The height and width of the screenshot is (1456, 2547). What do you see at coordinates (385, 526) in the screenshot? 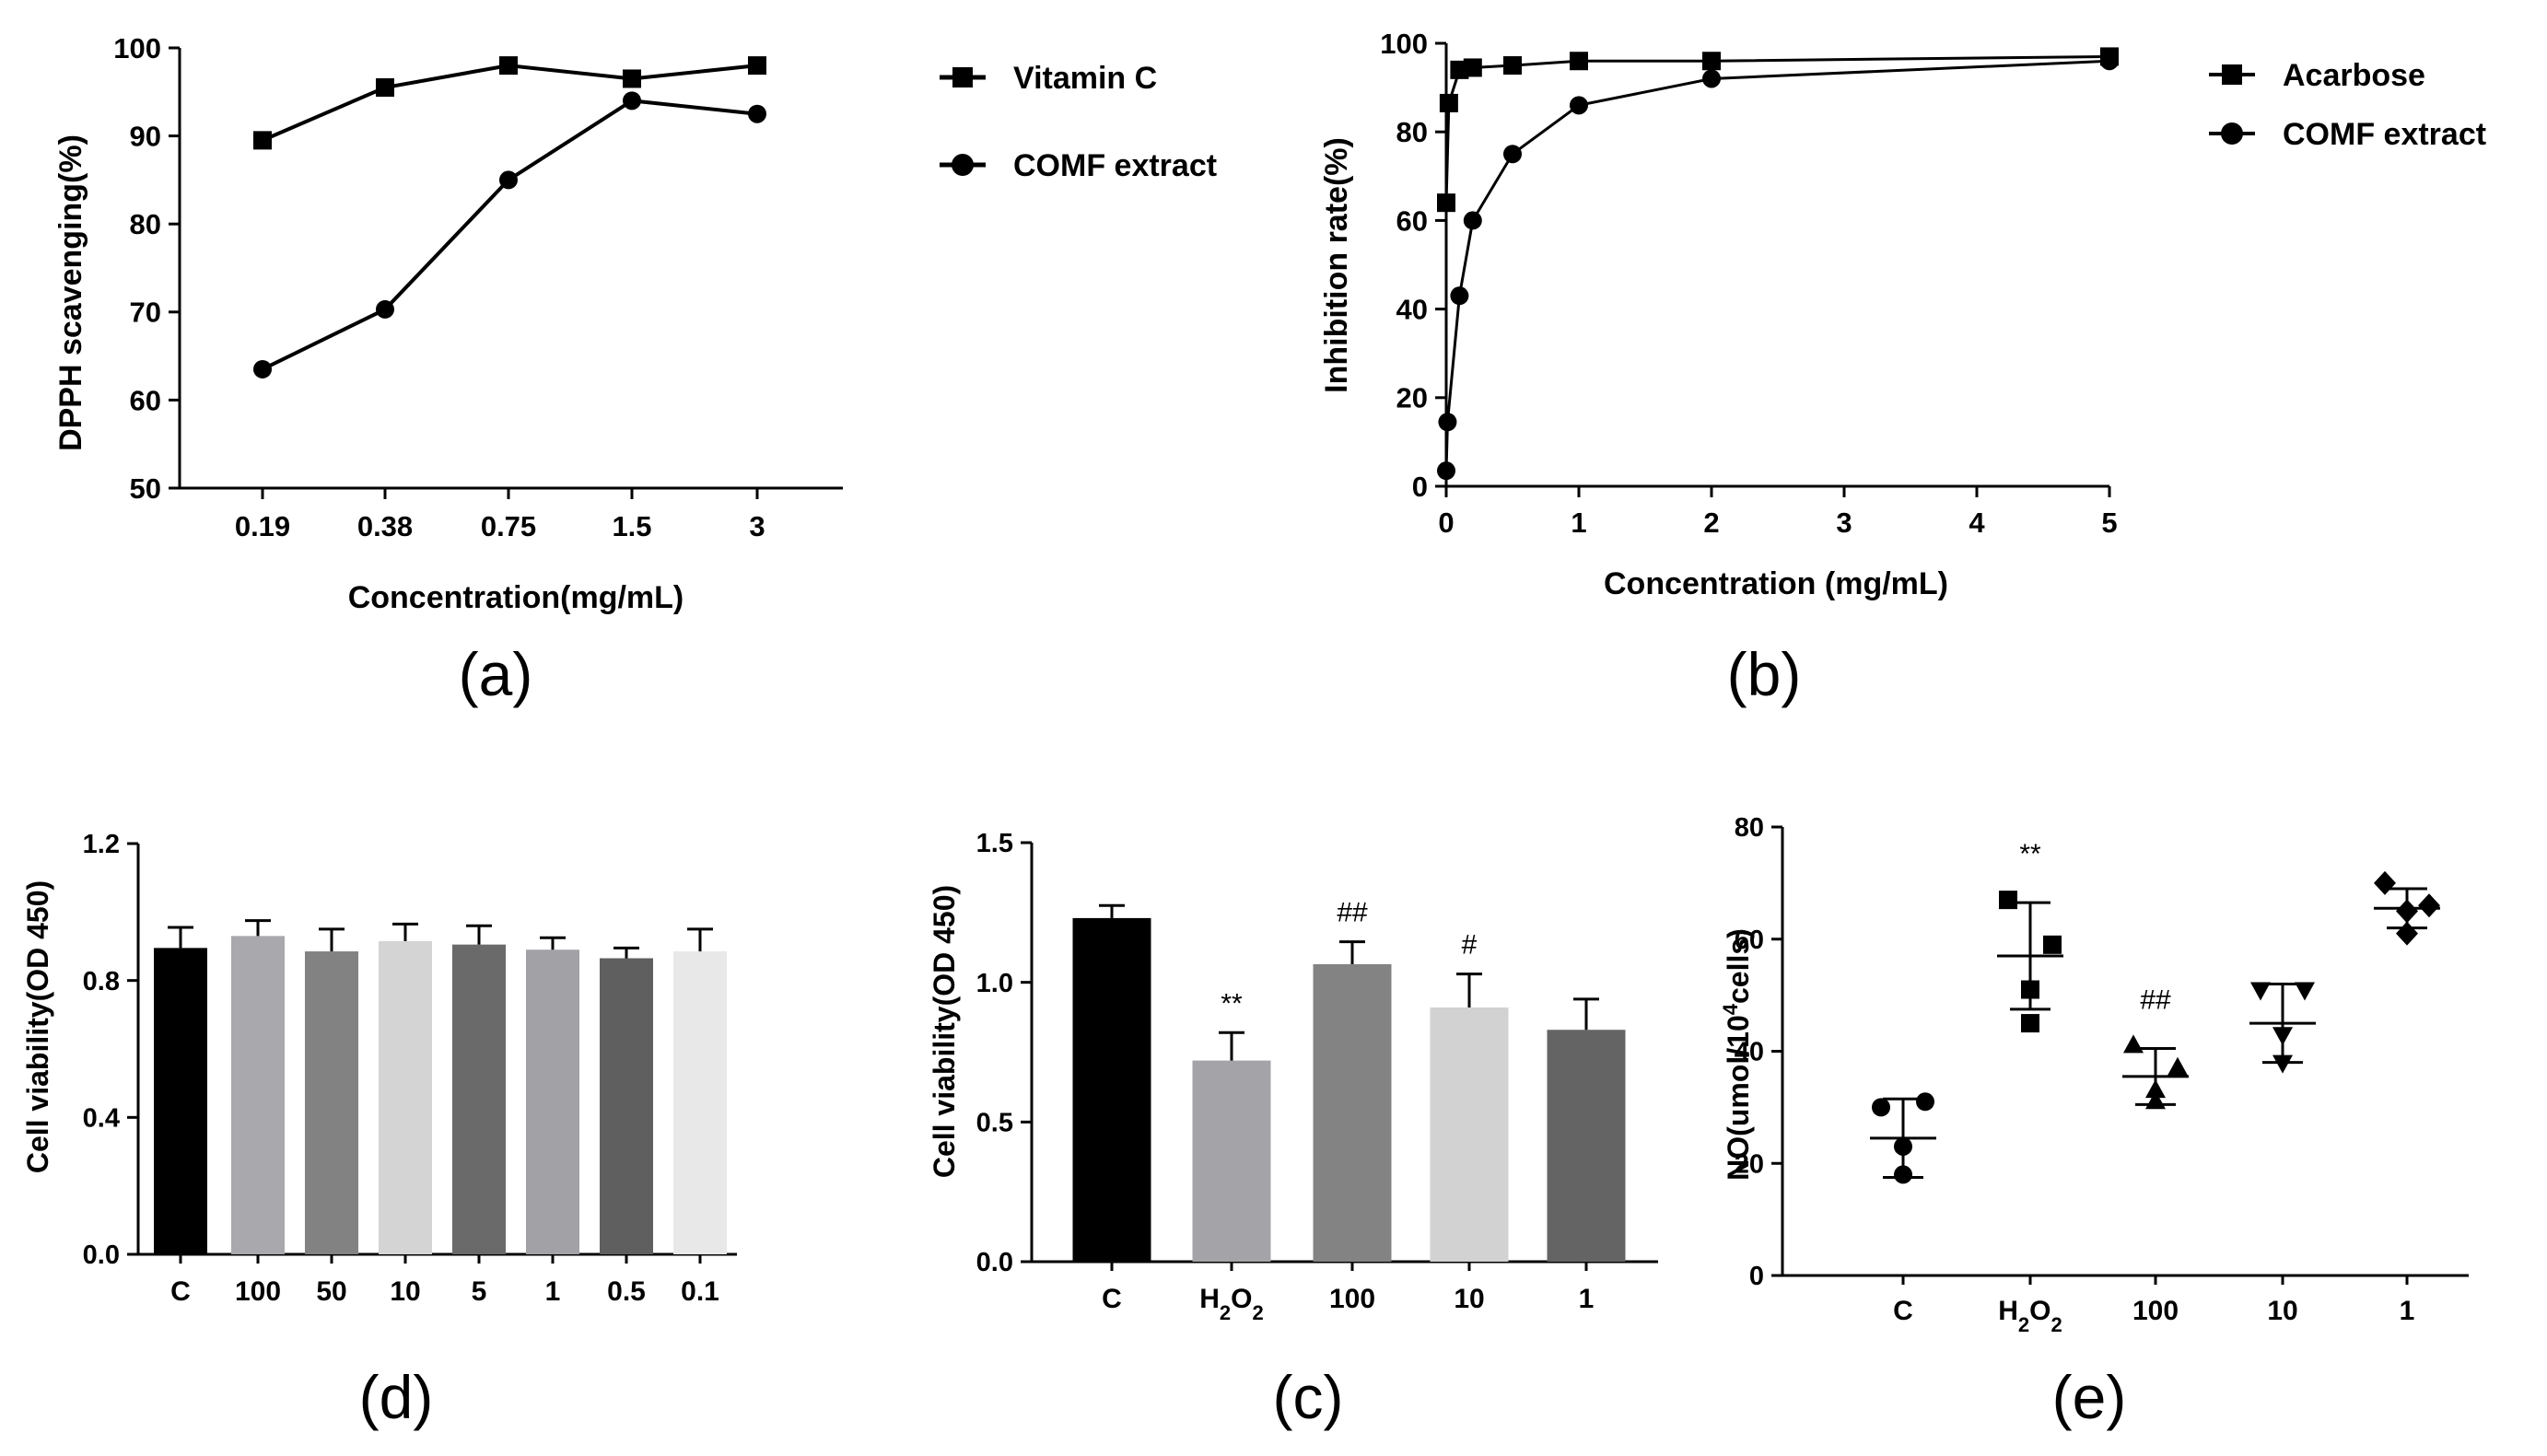
I see `x-tick-label: 0.38` at bounding box center [385, 526].